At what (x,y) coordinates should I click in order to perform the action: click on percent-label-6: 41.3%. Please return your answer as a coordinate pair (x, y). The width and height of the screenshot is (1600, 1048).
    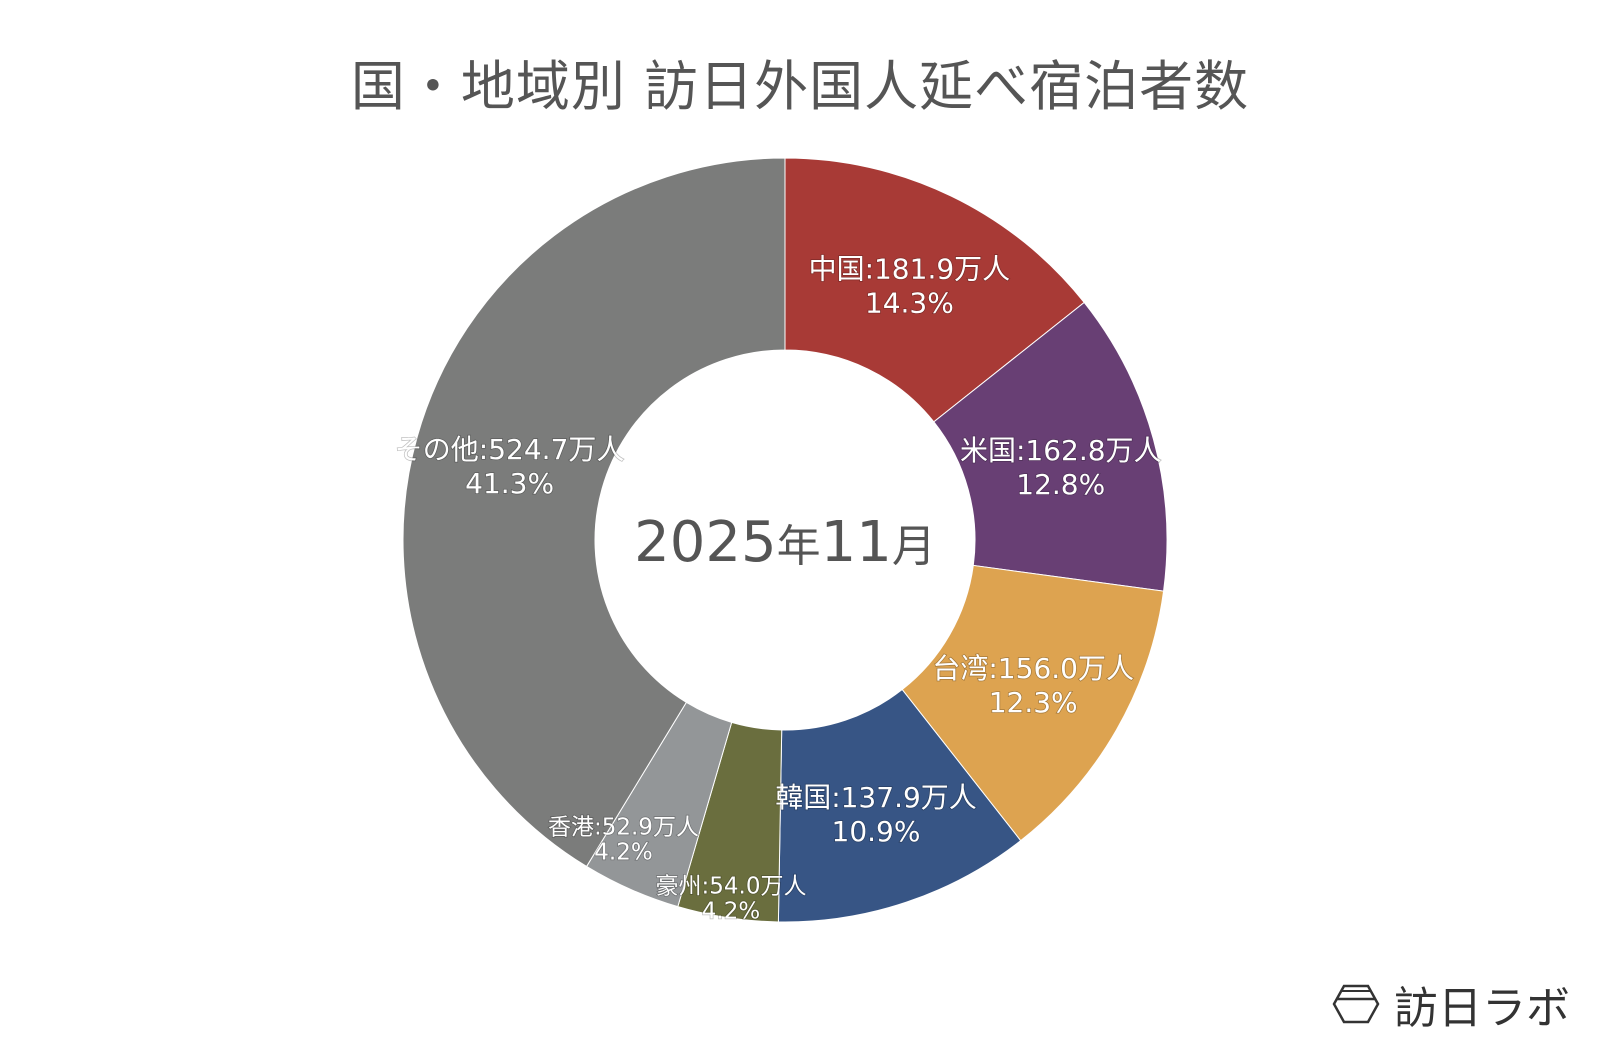
    Looking at the image, I should click on (509, 483).